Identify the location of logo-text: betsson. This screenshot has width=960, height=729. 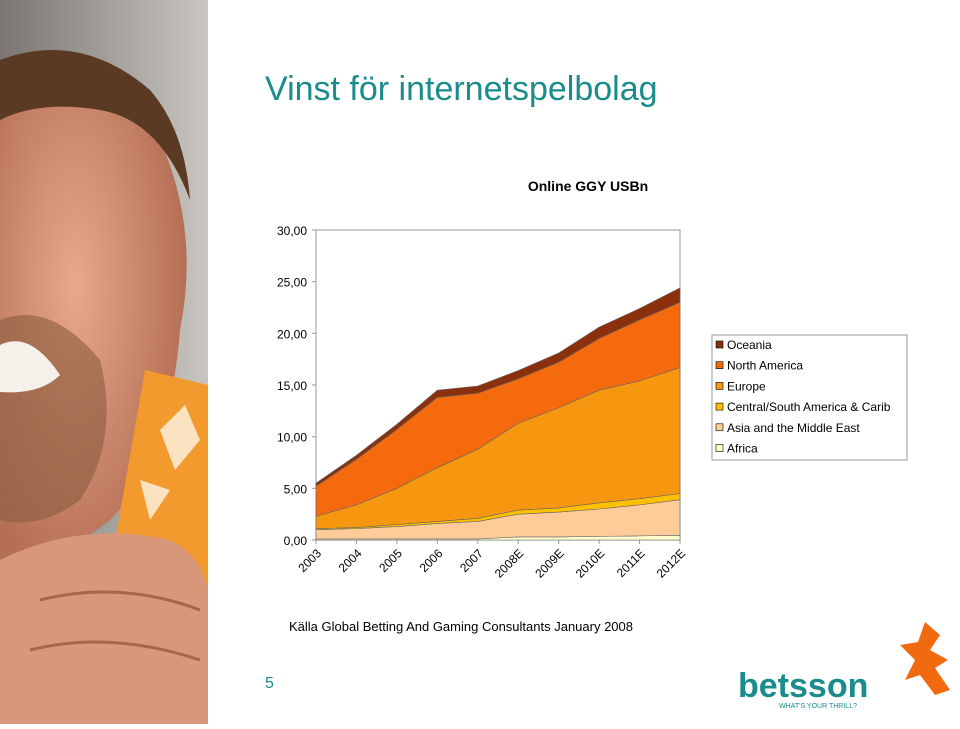
(803, 686).